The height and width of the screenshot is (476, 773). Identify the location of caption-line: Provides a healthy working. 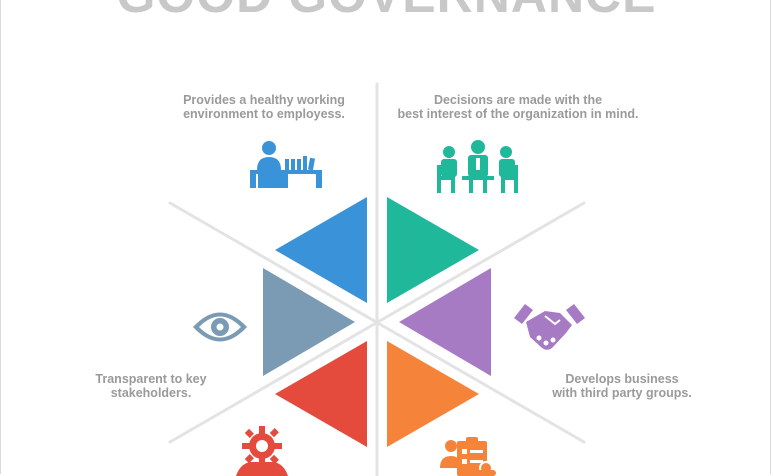
(264, 100).